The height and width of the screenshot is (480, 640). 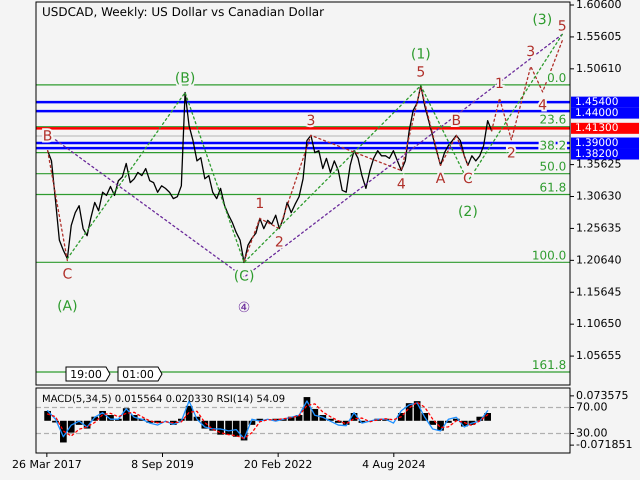 What do you see at coordinates (47, 464) in the screenshot?
I see `x-tick-label: 26 Mar 2017` at bounding box center [47, 464].